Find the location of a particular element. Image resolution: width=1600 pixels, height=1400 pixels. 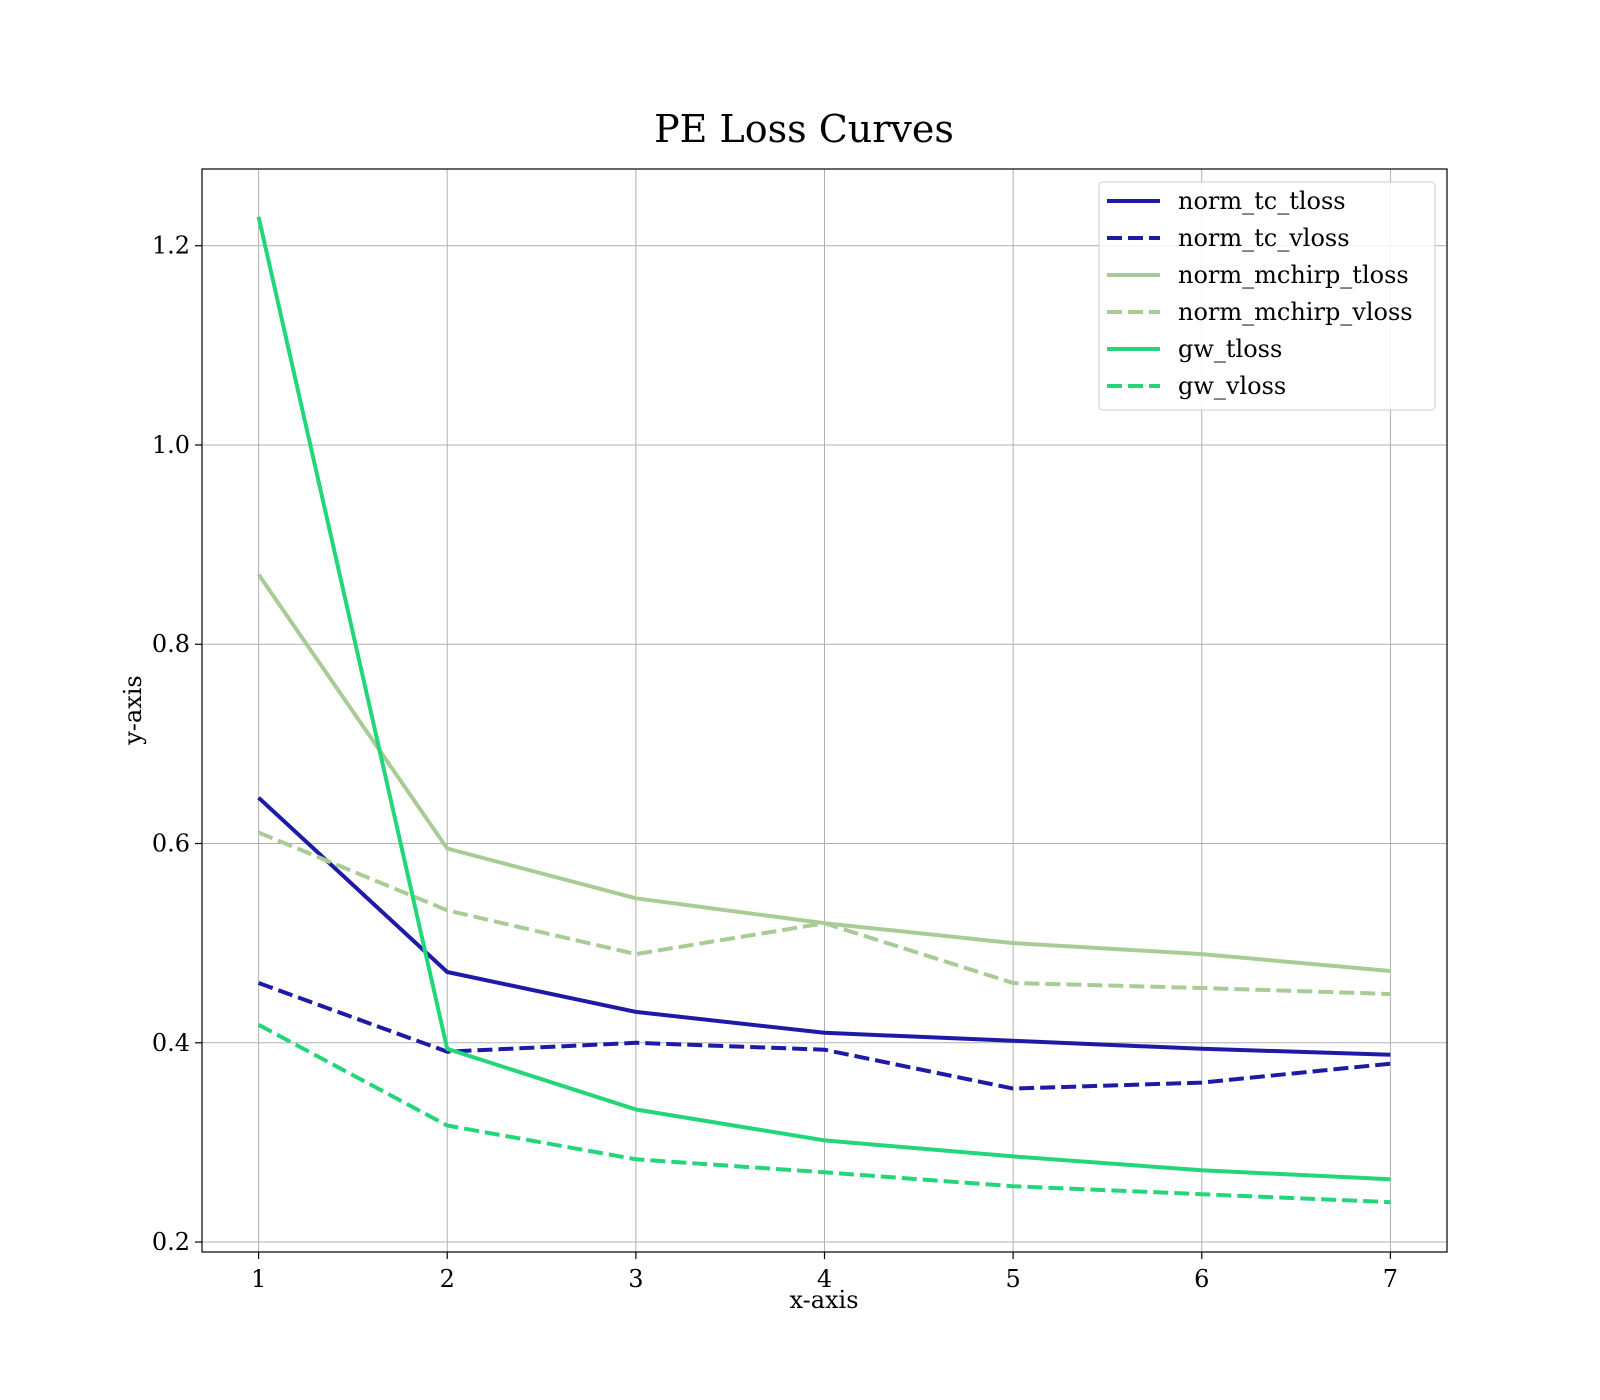

y-tick-label: 1.2 is located at coordinates (171, 246).